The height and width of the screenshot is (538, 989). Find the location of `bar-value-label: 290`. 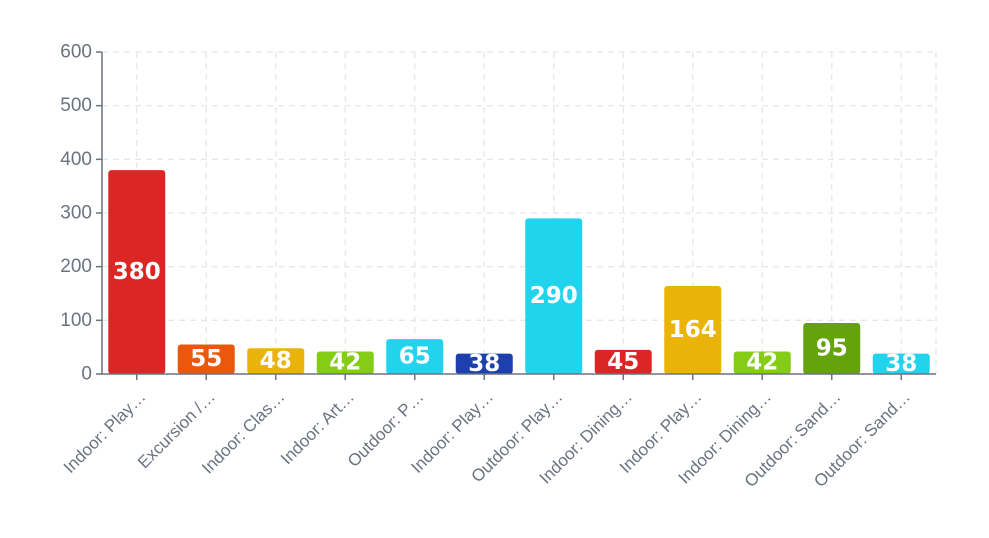

bar-value-label: 290 is located at coordinates (554, 296).